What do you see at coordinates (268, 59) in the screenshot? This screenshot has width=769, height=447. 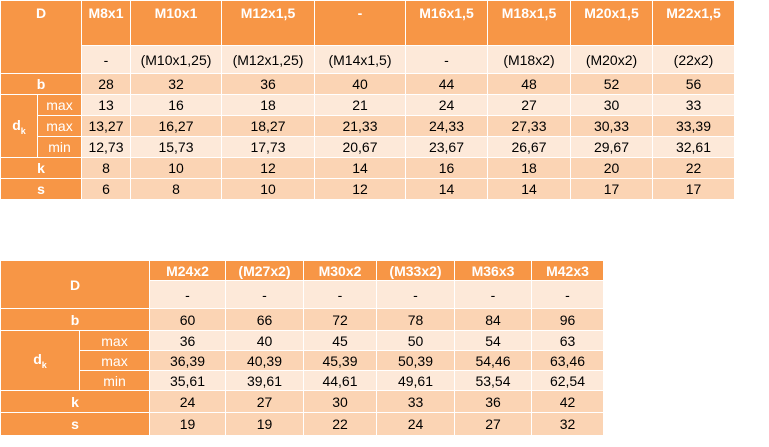 I see `alt-size-cell: (M12x1,25)` at bounding box center [268, 59].